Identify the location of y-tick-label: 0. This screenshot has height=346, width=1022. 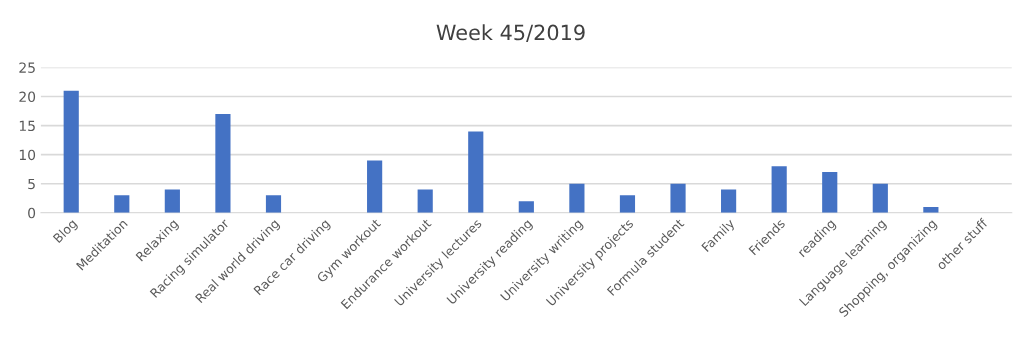
(32, 213).